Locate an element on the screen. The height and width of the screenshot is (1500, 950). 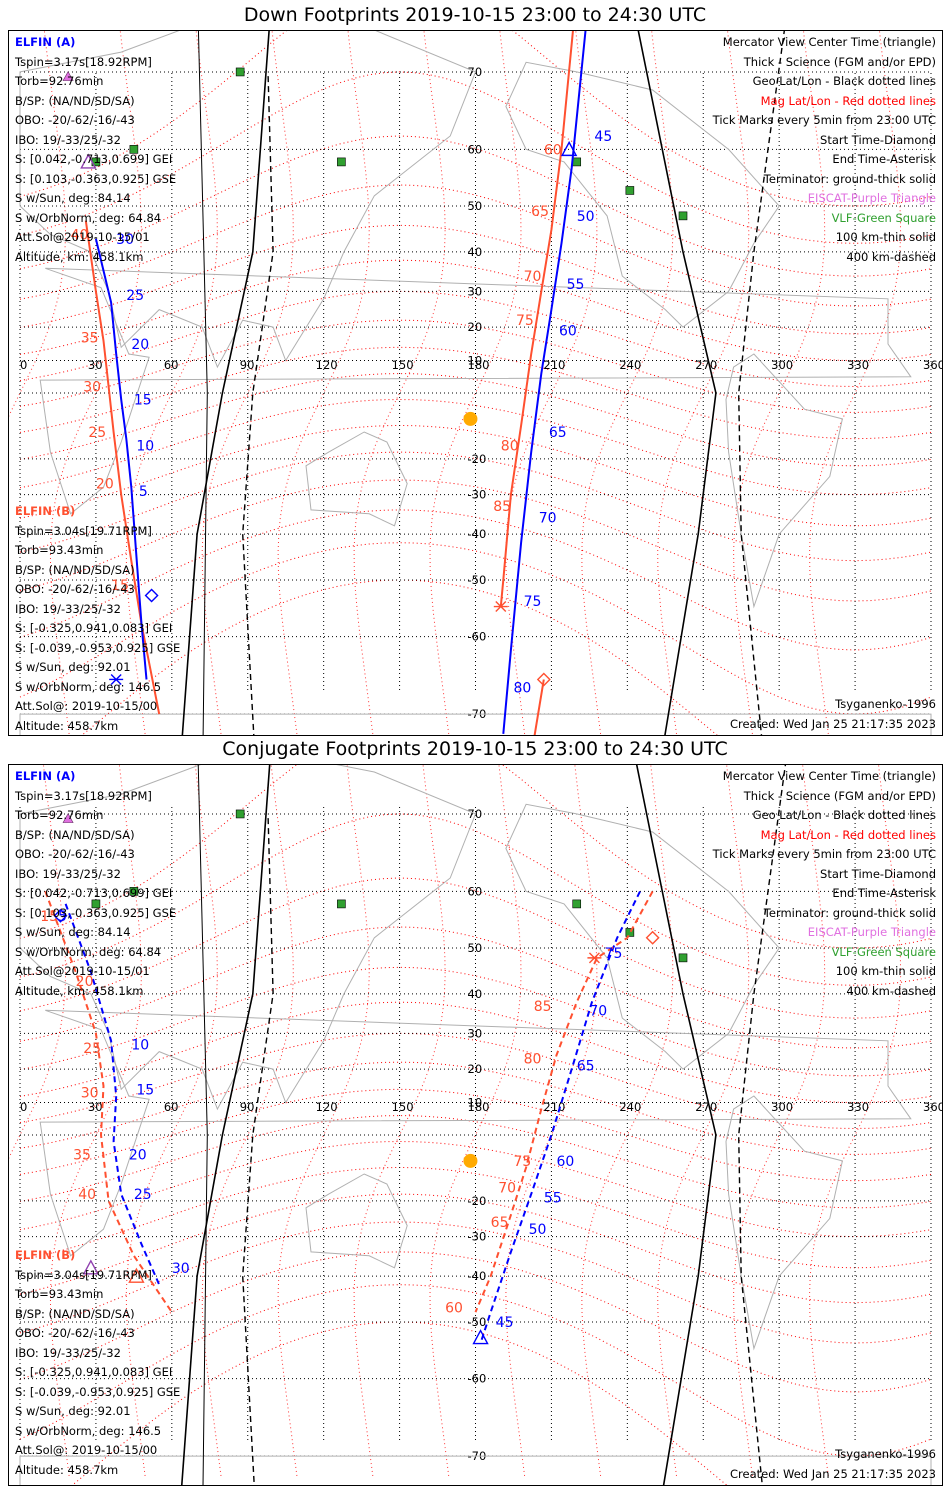
model-label: Tsyganenko-1996 is located at coordinates (885, 704).